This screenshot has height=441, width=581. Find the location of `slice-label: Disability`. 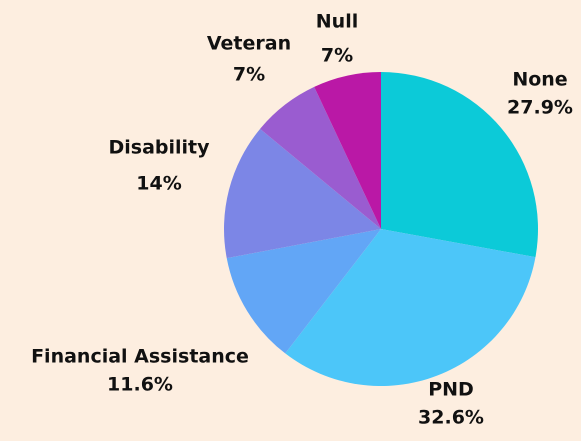

slice-label: Disability is located at coordinates (159, 148).